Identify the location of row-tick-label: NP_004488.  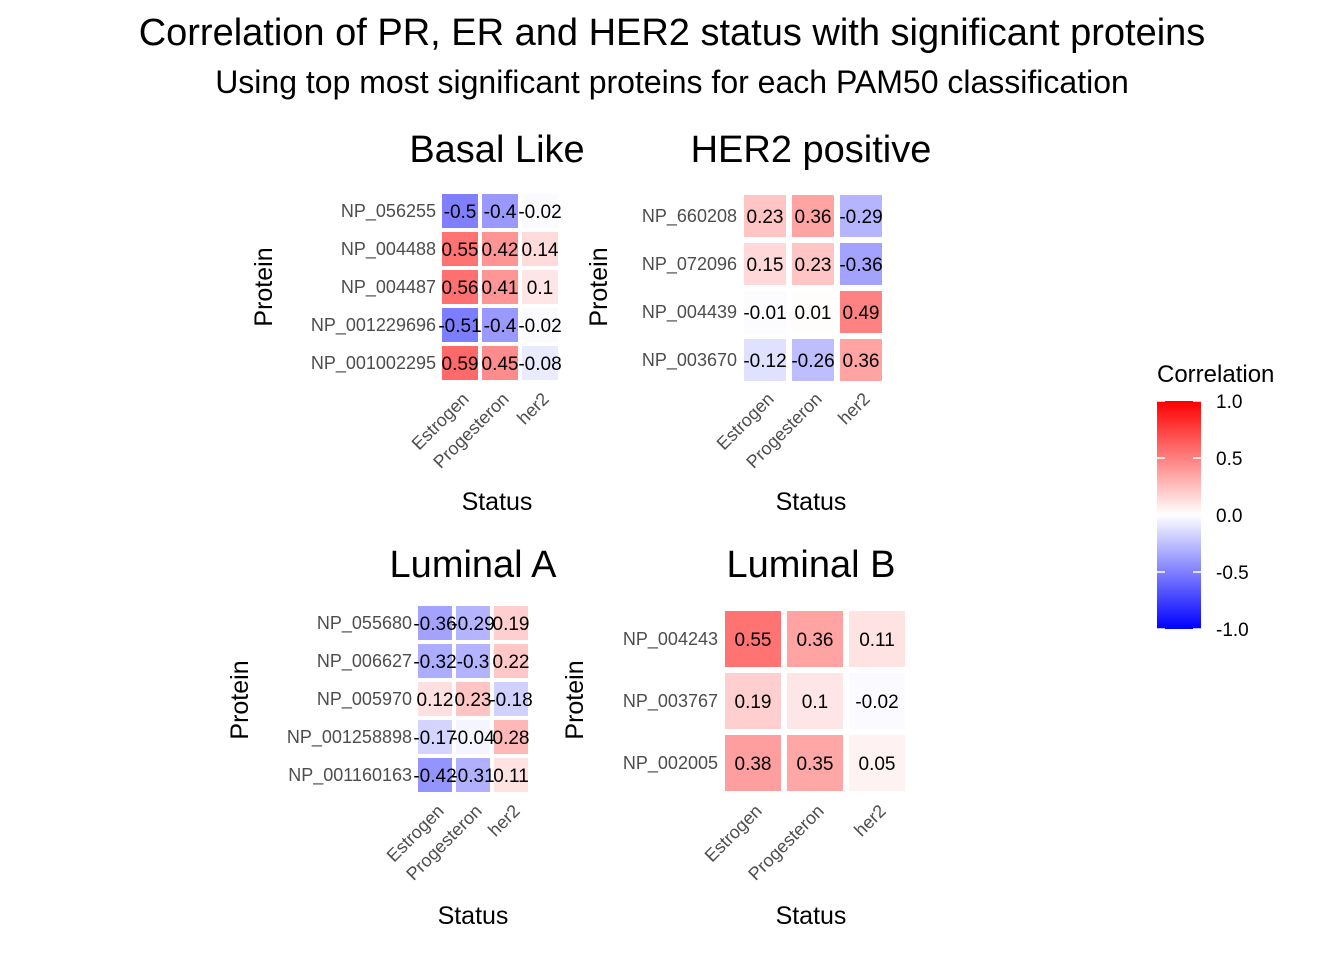
(388, 249).